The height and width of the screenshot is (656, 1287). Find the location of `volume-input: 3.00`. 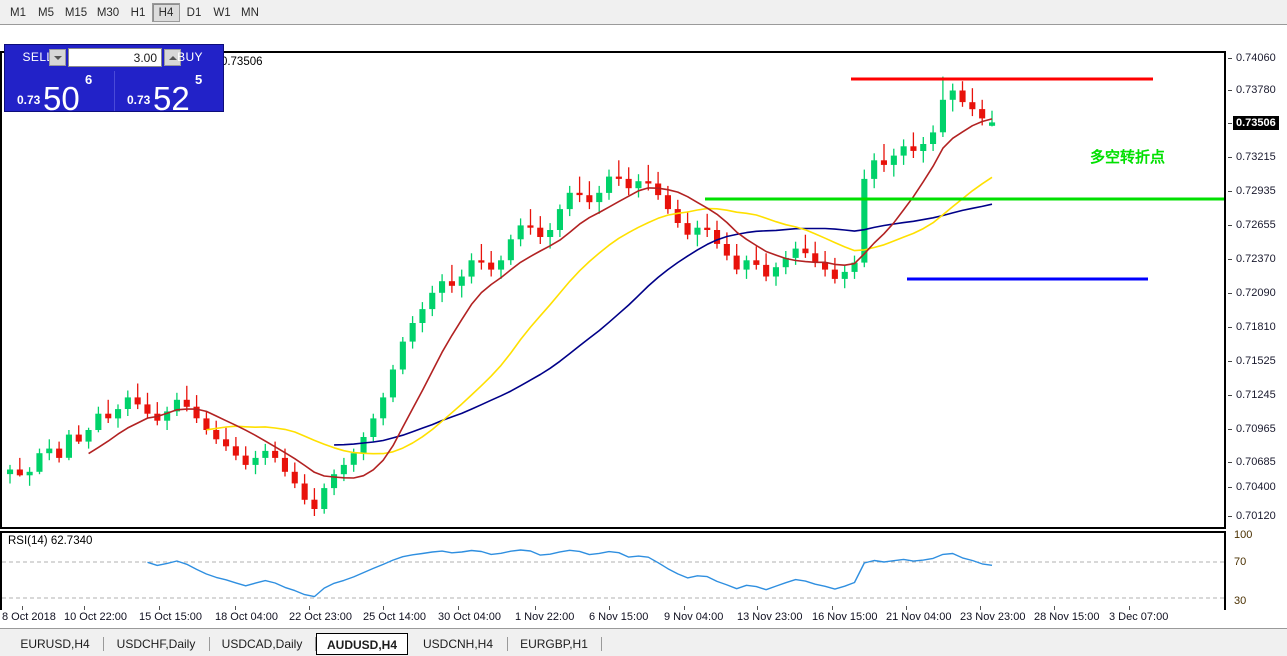

volume-input: 3.00 is located at coordinates (115, 57).